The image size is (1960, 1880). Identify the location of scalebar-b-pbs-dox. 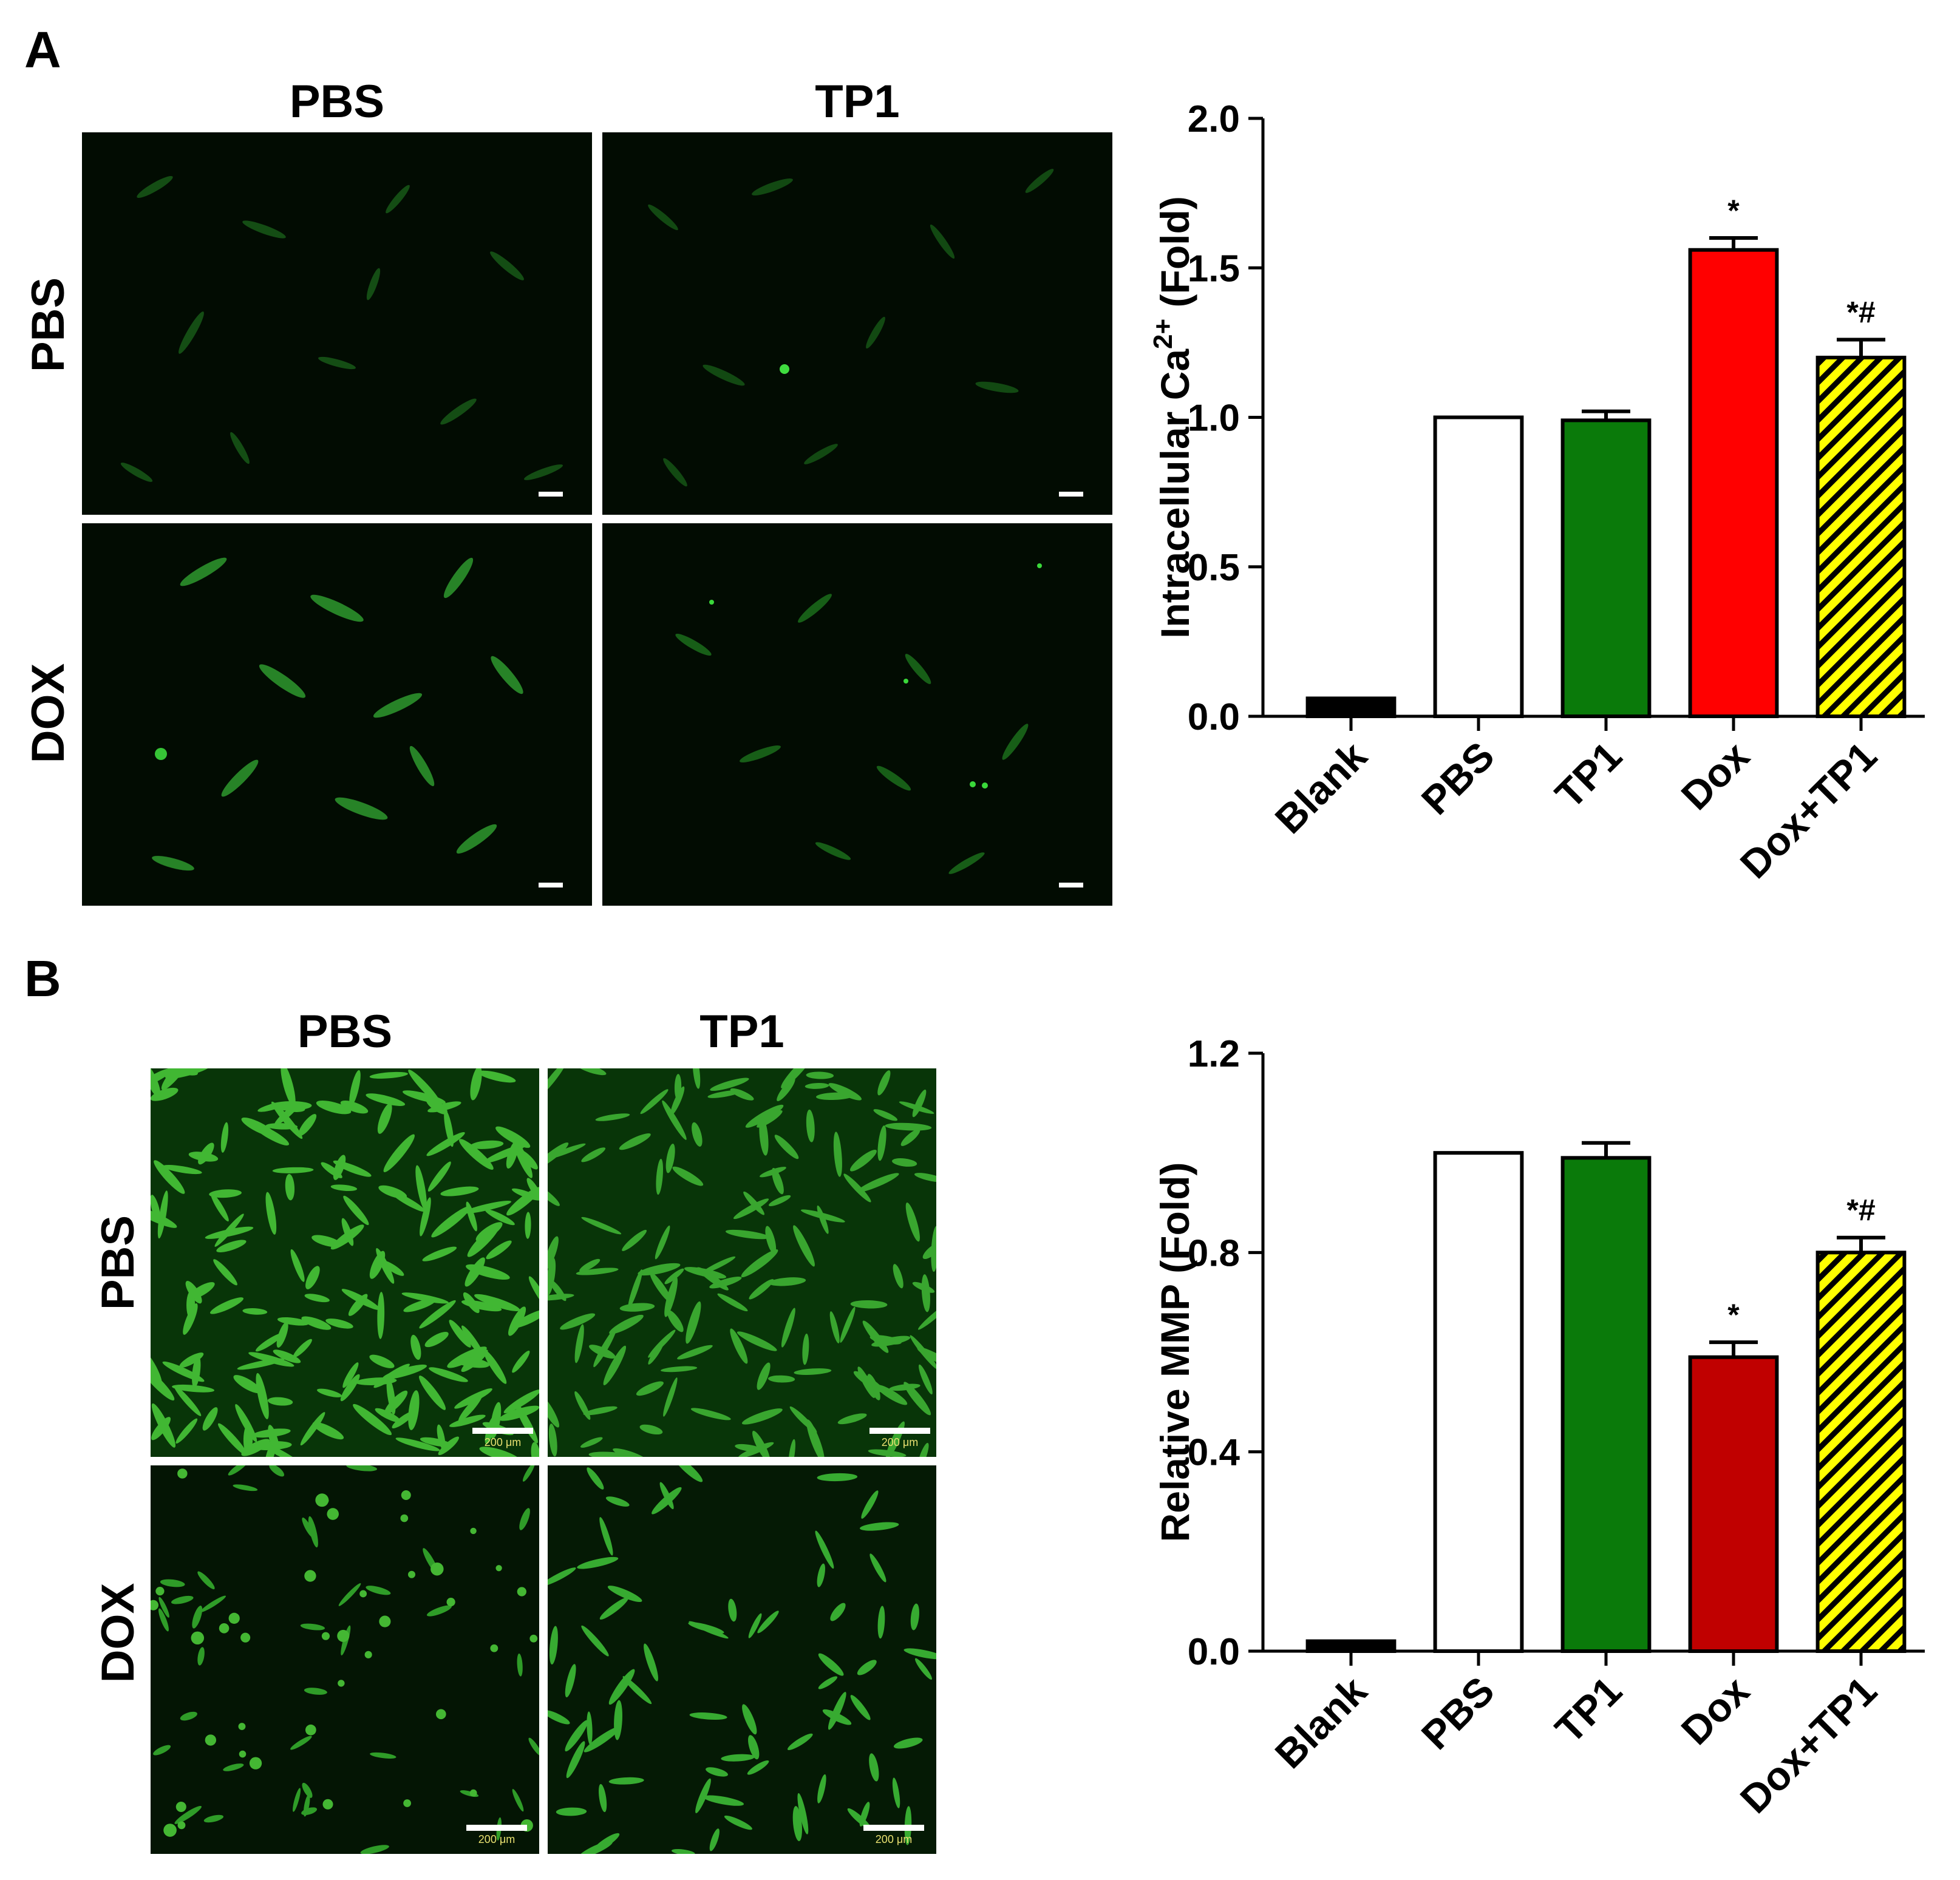
(496, 1828).